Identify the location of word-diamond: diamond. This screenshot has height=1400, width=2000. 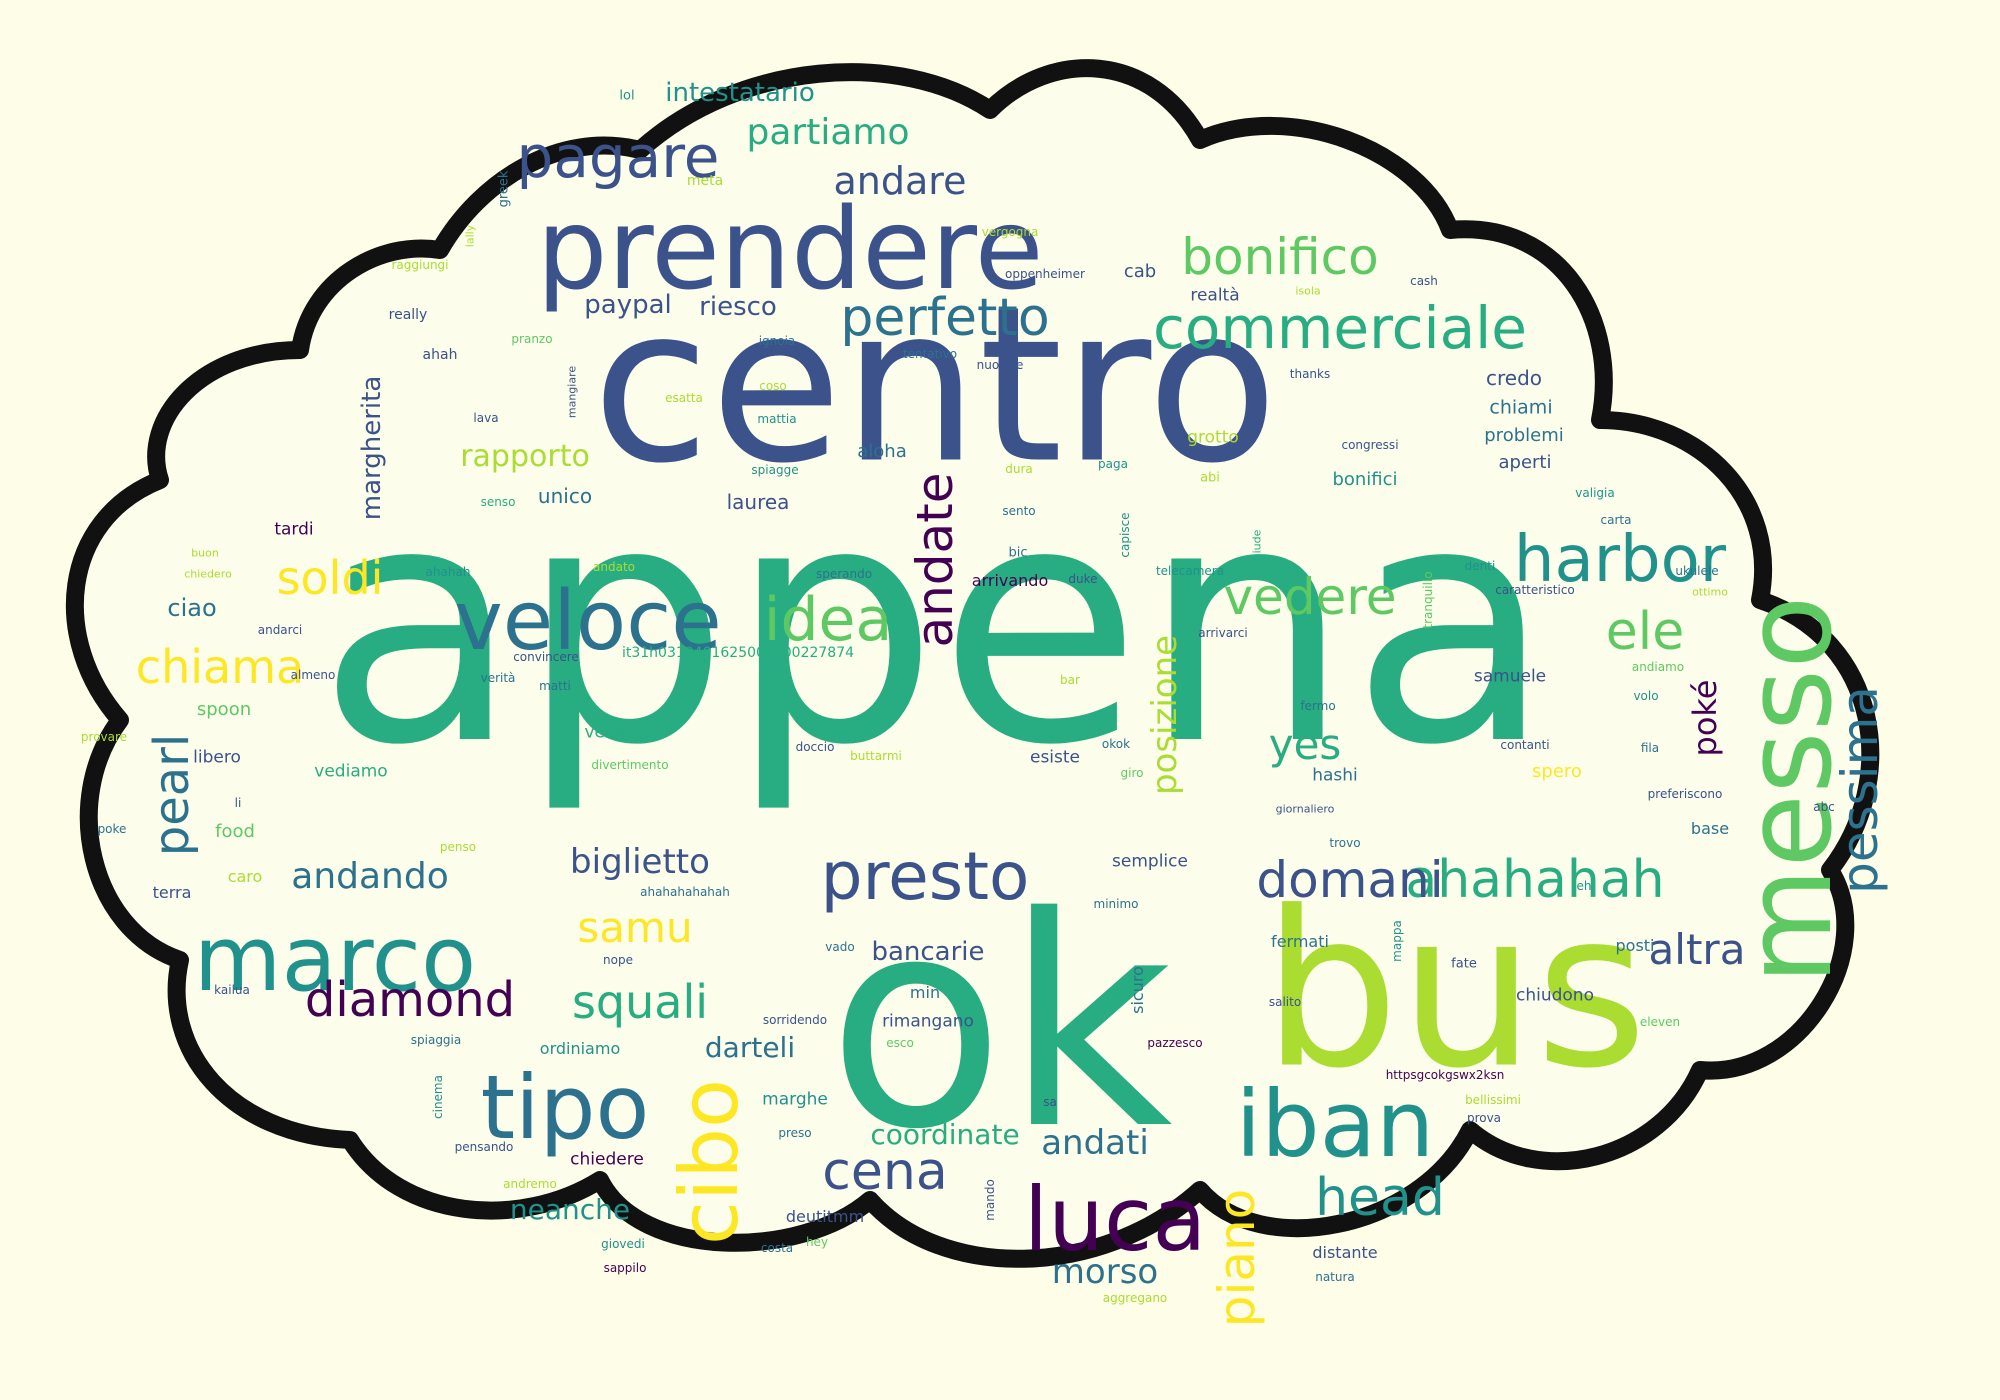
(410, 1000).